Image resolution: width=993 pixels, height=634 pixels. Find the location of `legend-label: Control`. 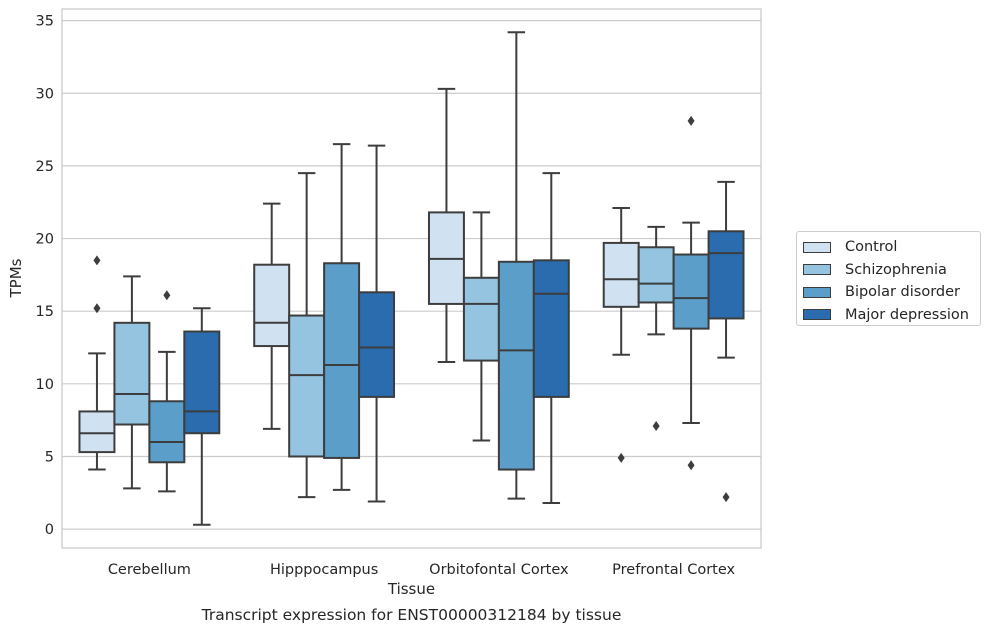

legend-label: Control is located at coordinates (871, 247).